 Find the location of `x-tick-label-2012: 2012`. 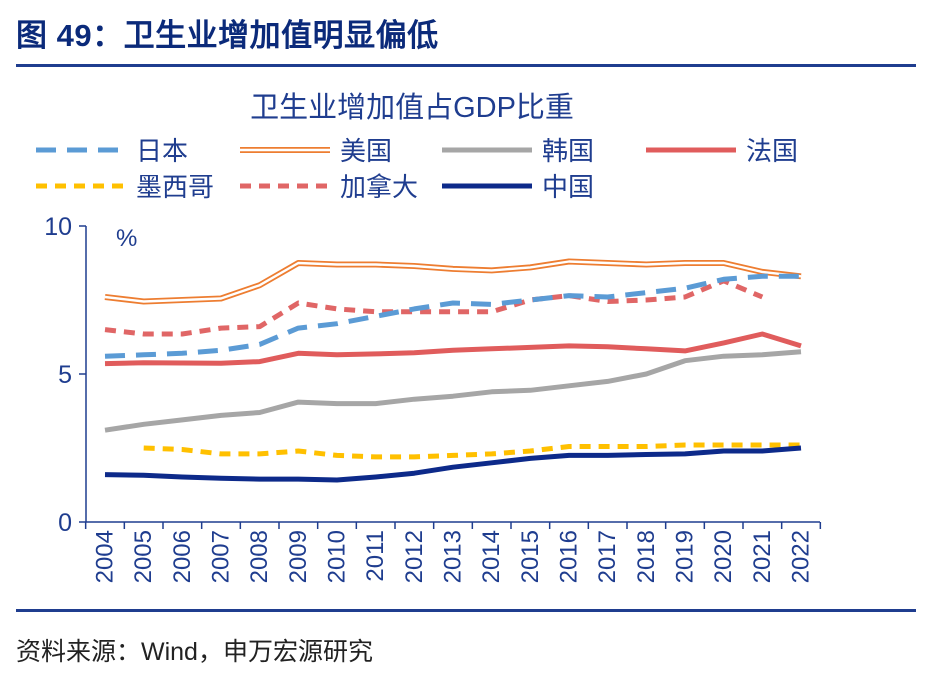

x-tick-label-2012: 2012 is located at coordinates (414, 556).